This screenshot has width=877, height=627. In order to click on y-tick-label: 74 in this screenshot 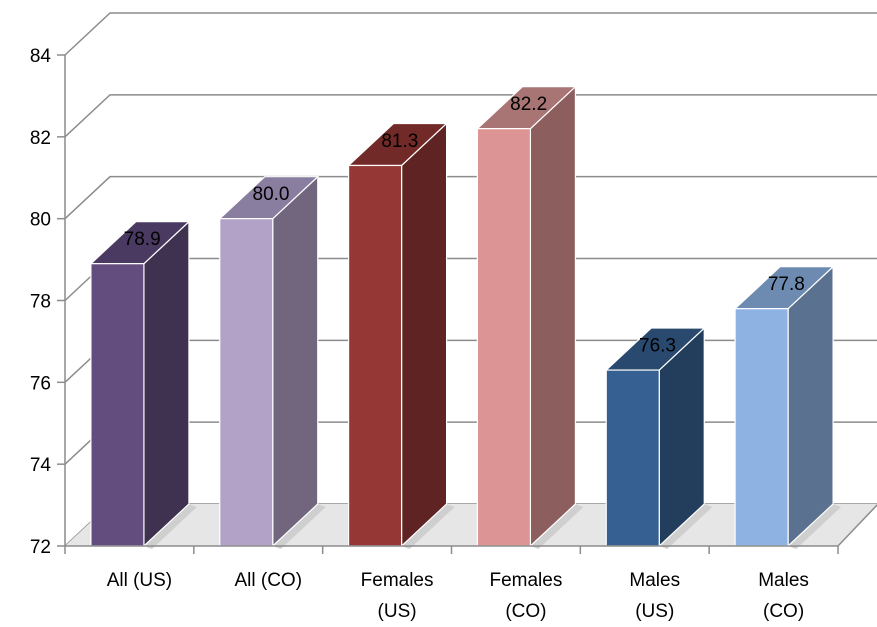, I will do `click(41, 465)`.